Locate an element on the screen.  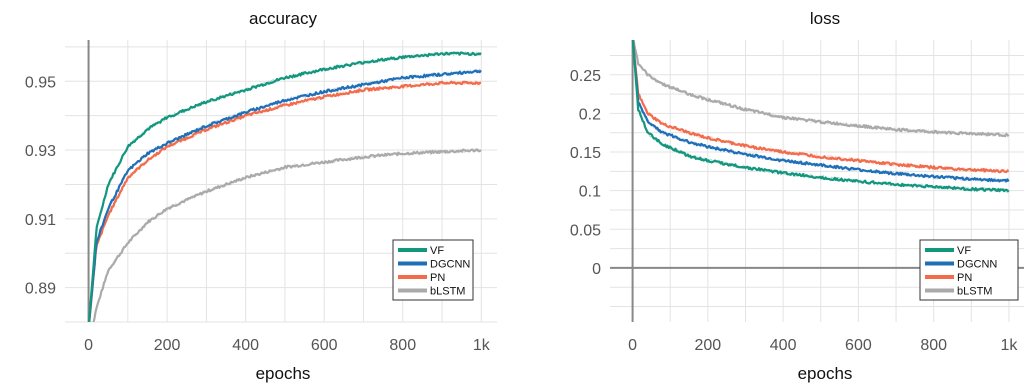
y-tick-label: 0.91 is located at coordinates (40, 220).